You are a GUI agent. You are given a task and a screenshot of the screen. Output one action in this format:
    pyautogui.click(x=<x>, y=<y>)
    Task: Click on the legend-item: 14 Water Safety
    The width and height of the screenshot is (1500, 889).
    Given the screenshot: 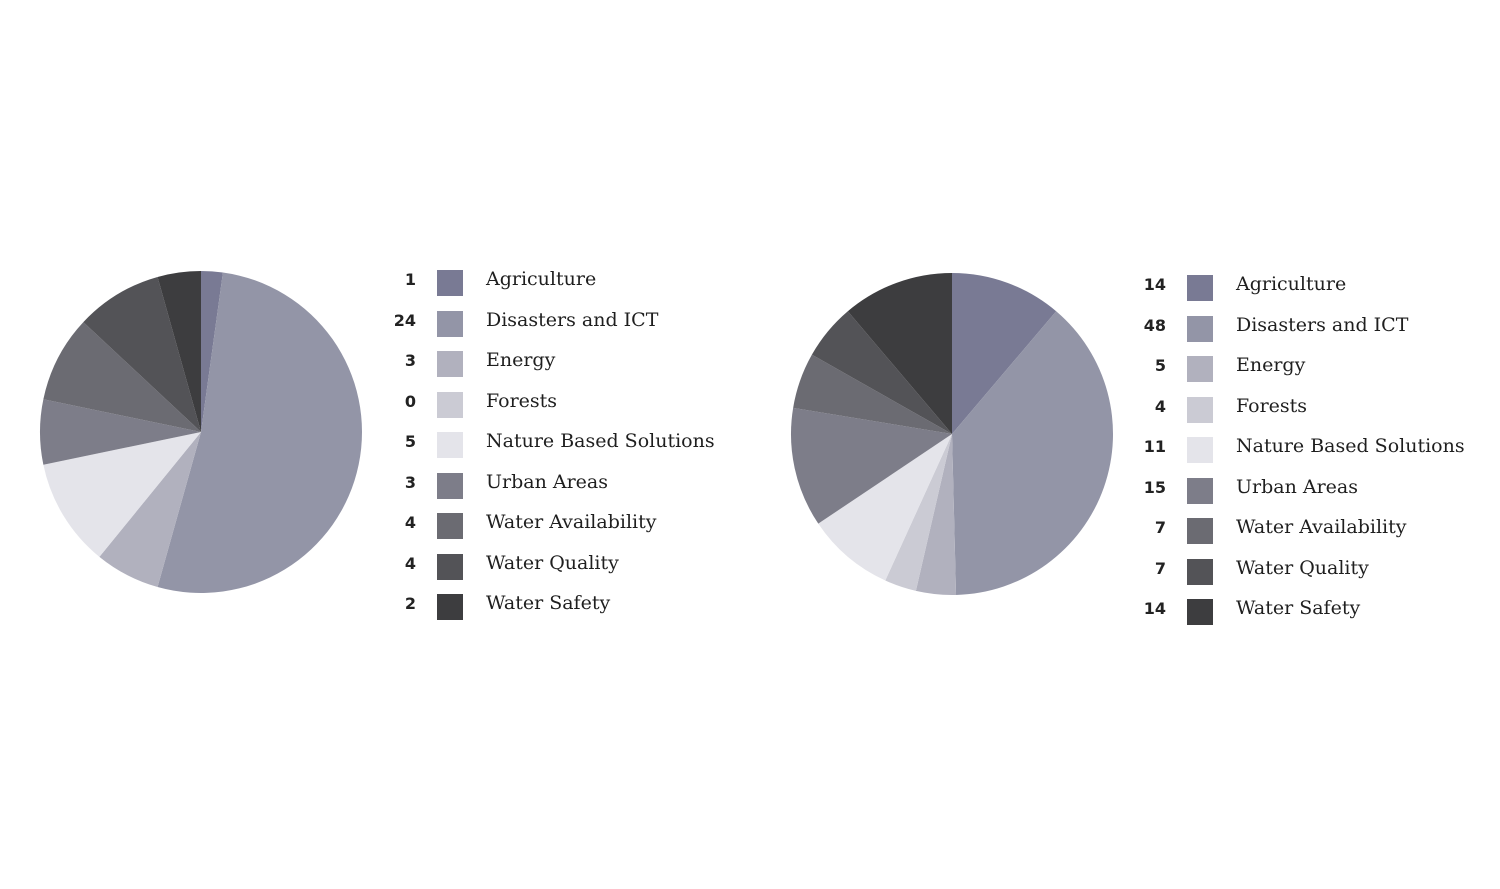 What is the action you would take?
    pyautogui.click(x=1308, y=613)
    